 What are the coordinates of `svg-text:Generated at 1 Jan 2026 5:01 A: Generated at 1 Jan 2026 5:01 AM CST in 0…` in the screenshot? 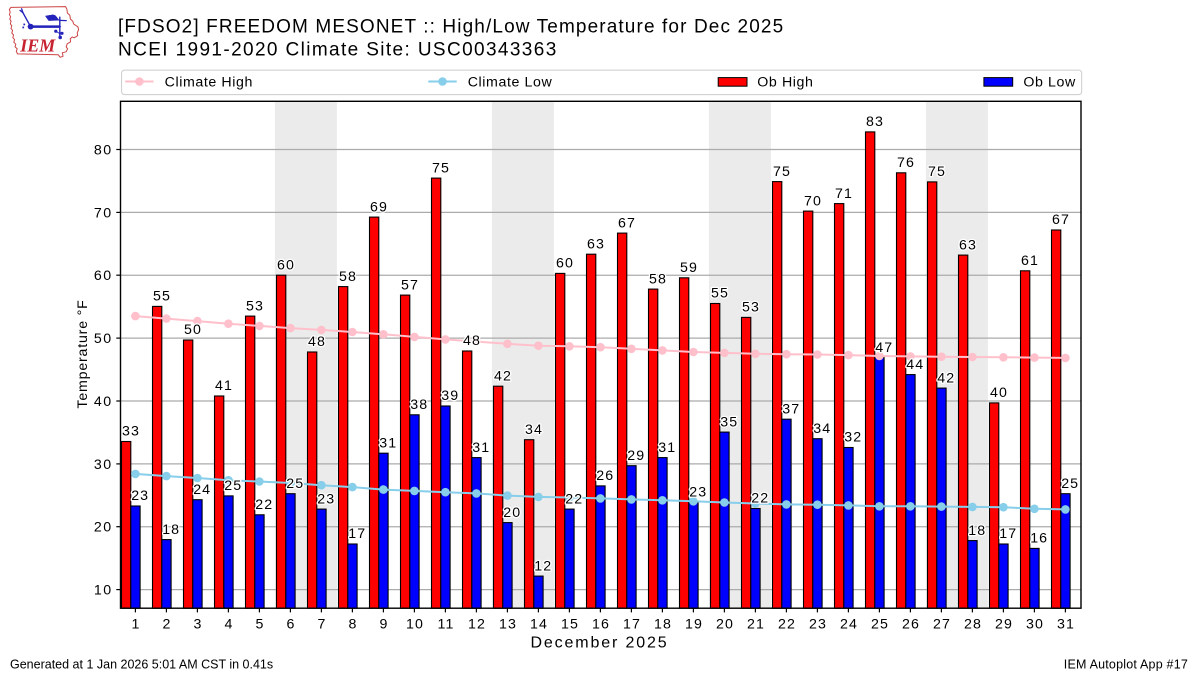 It's located at (141, 664).